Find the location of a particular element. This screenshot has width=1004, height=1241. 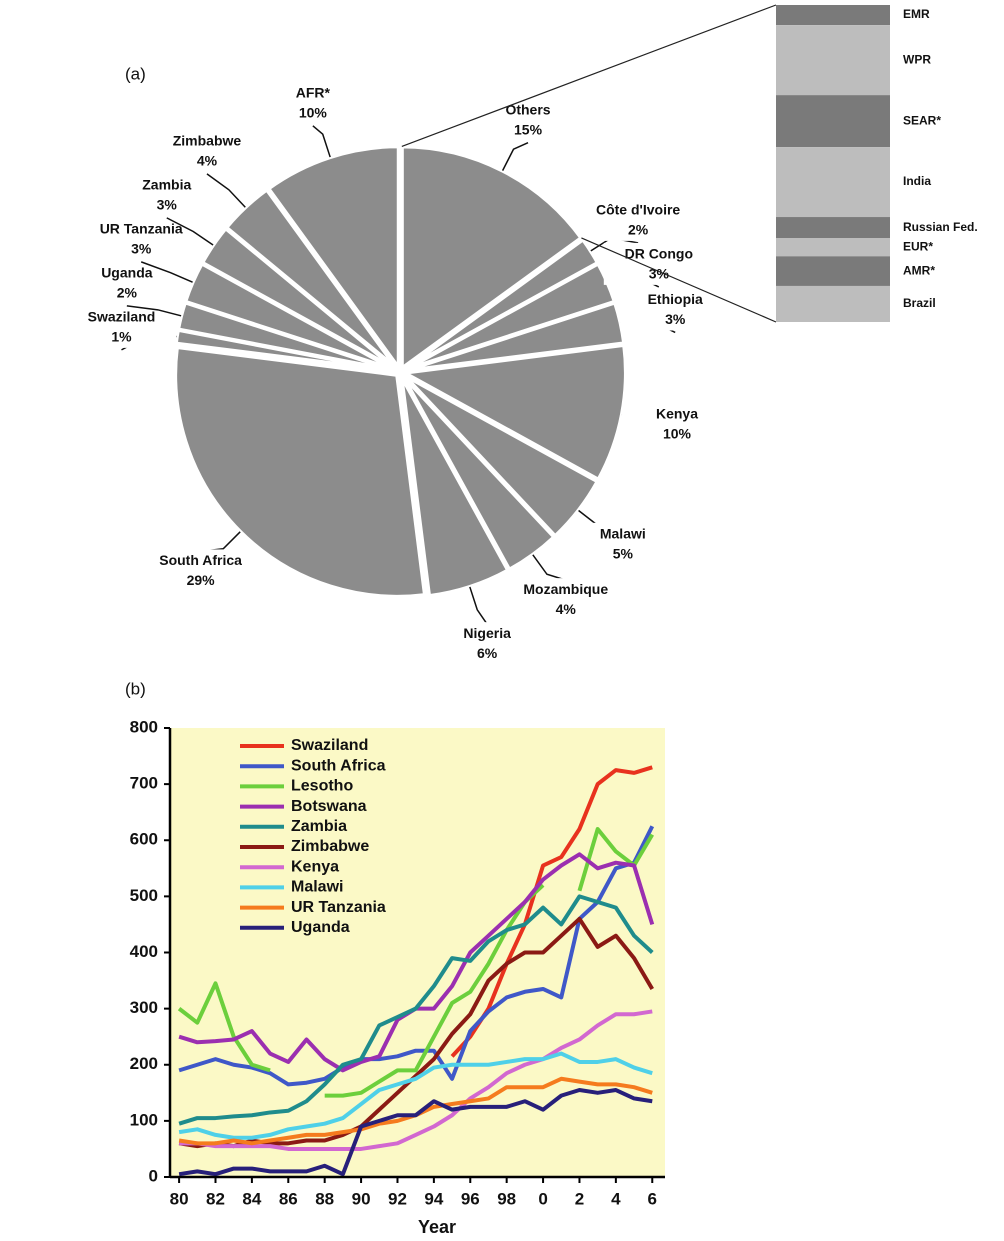

slice-label: Côte d'Ivoire is located at coordinates (638, 210).